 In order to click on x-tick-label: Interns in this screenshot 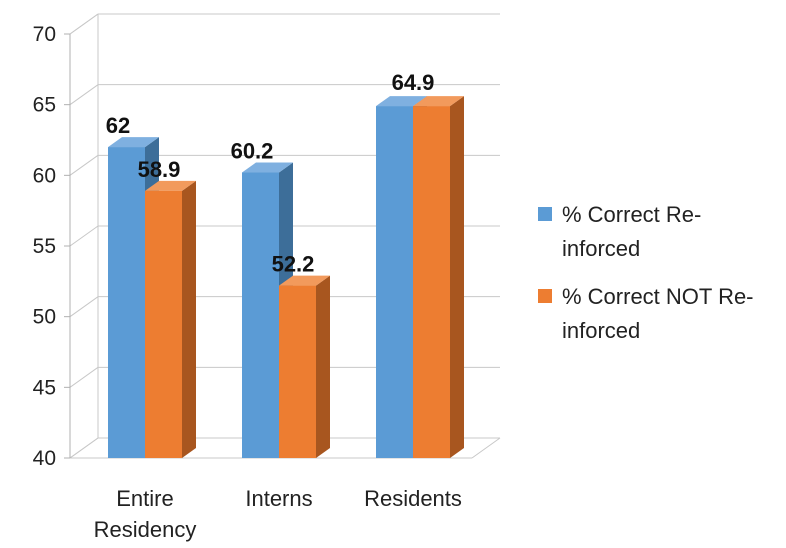, I will do `click(278, 498)`.